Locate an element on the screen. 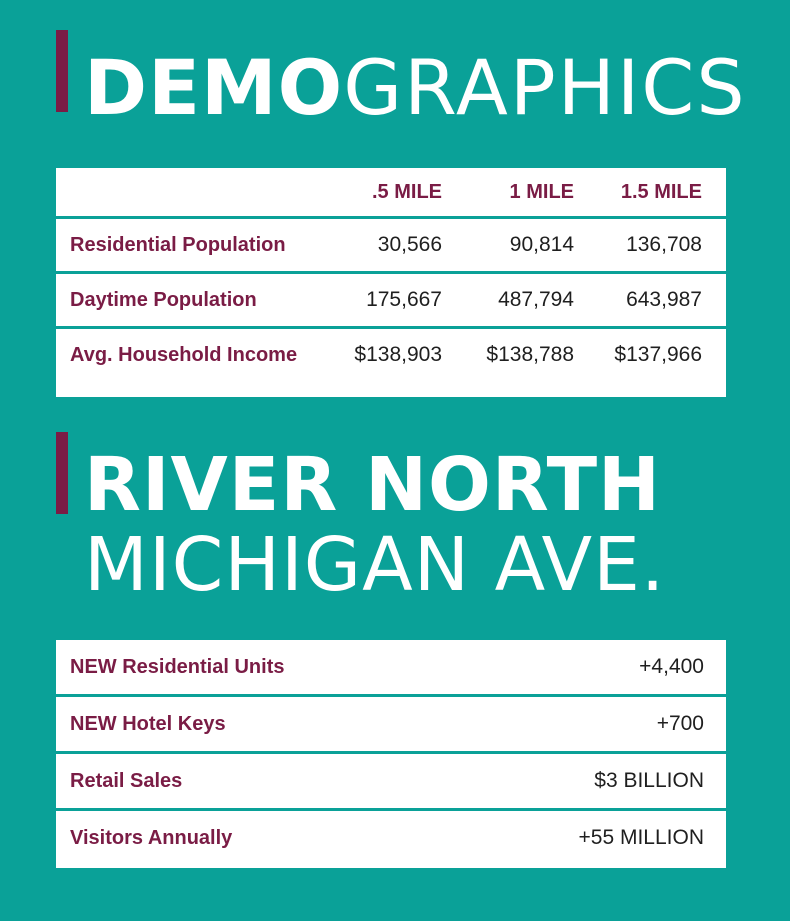  table-cell: 643,987 is located at coordinates (664, 299).